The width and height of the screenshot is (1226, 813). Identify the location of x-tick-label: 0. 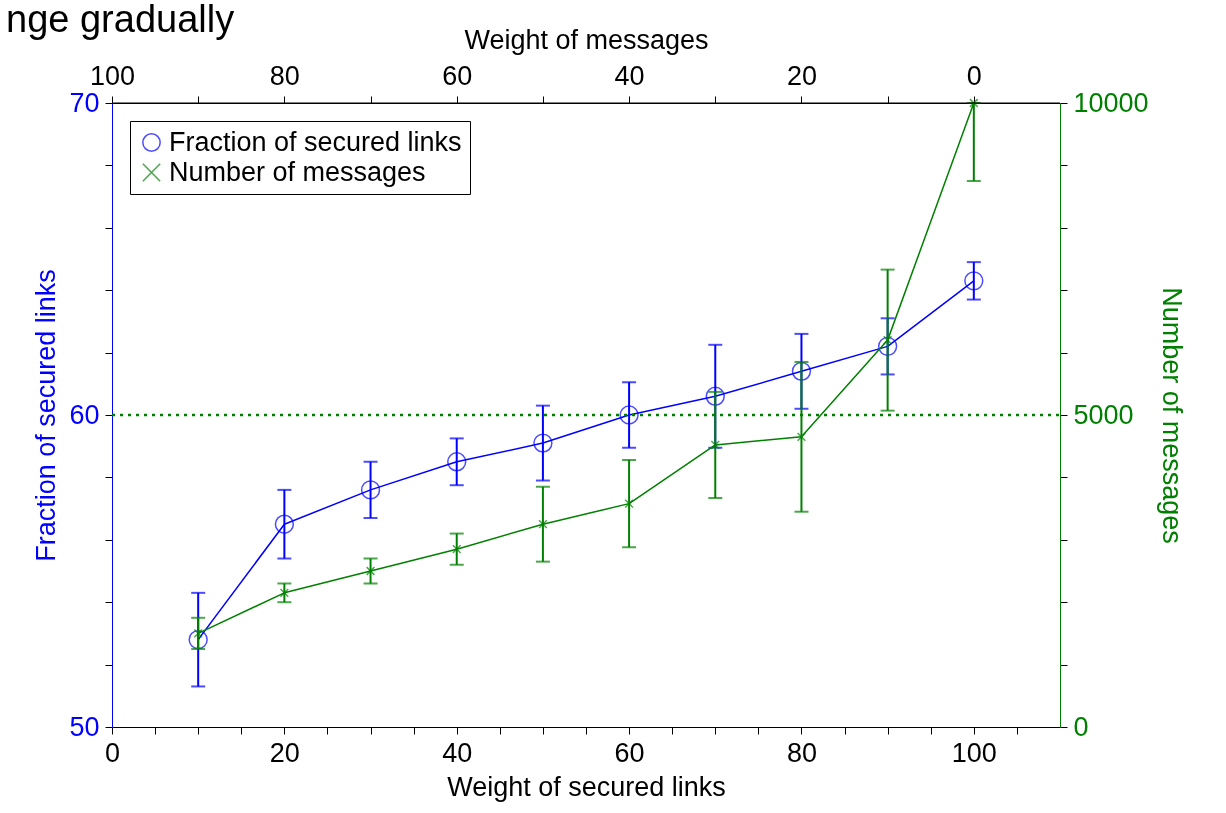
(112, 752).